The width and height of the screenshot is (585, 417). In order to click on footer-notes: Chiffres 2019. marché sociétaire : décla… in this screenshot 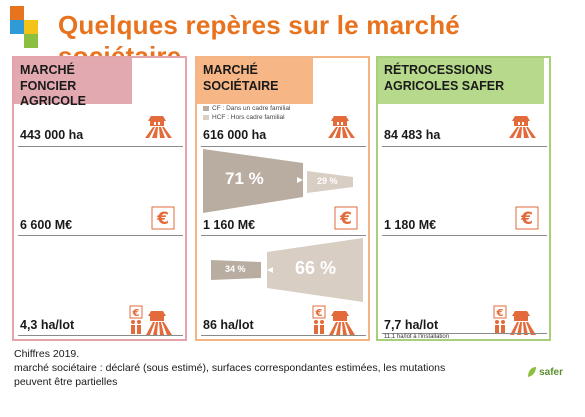, I will do `click(249, 368)`.